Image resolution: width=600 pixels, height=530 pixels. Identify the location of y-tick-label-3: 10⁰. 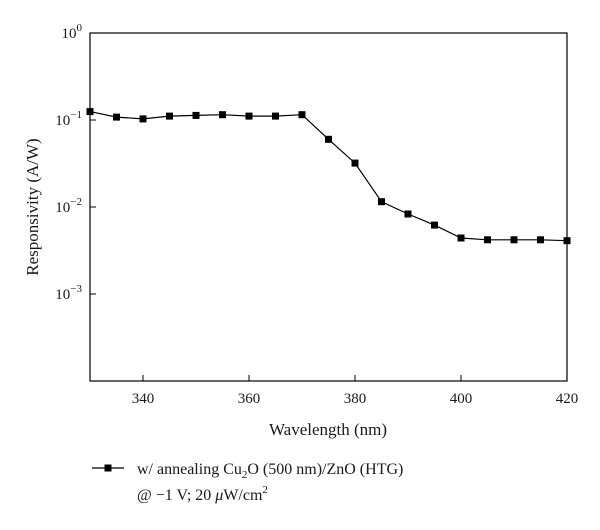
(72, 32).